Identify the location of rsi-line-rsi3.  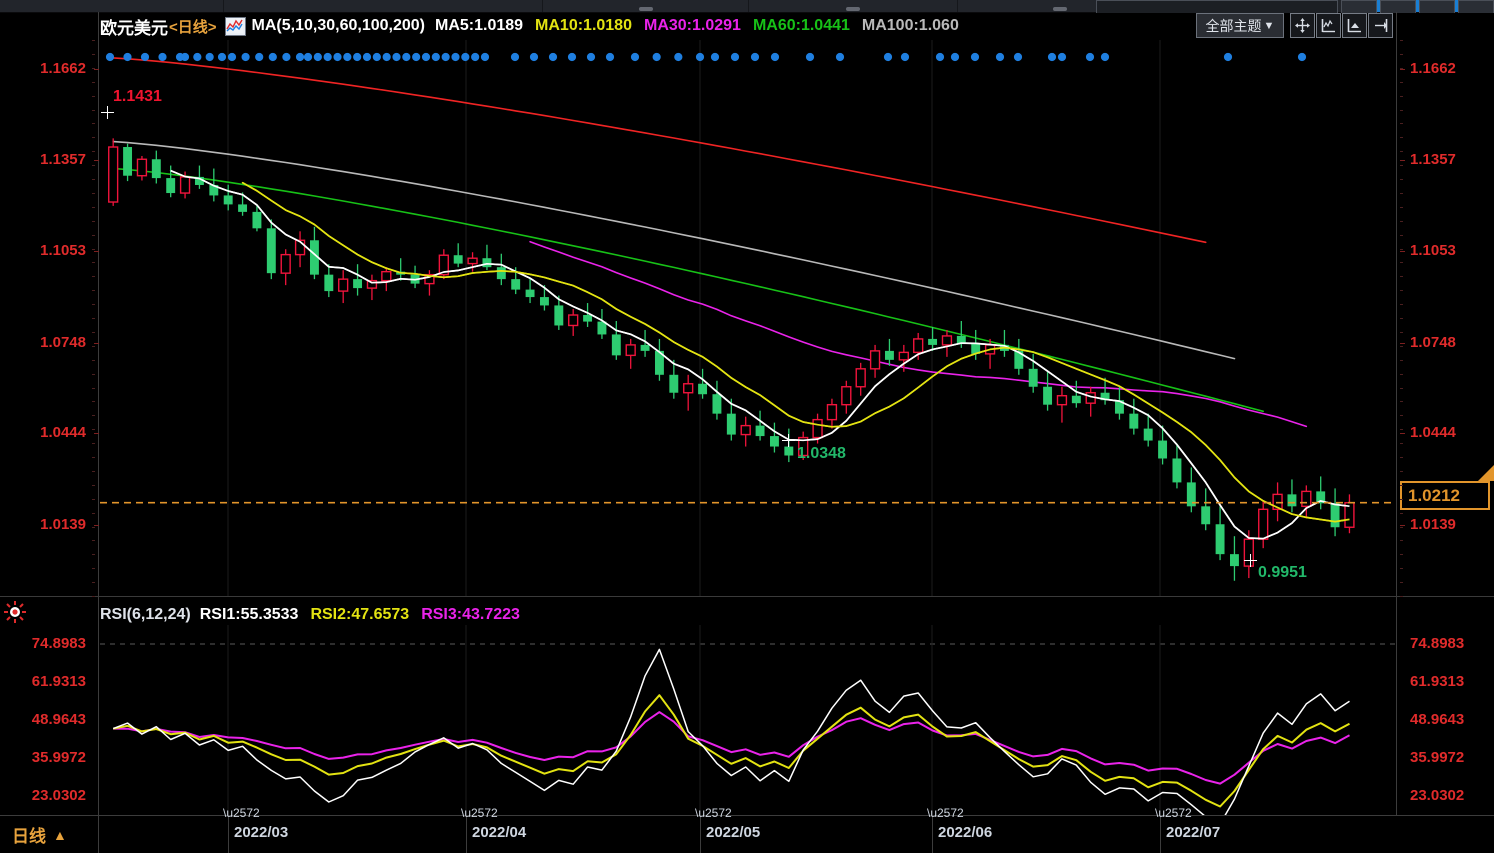
(731, 748).